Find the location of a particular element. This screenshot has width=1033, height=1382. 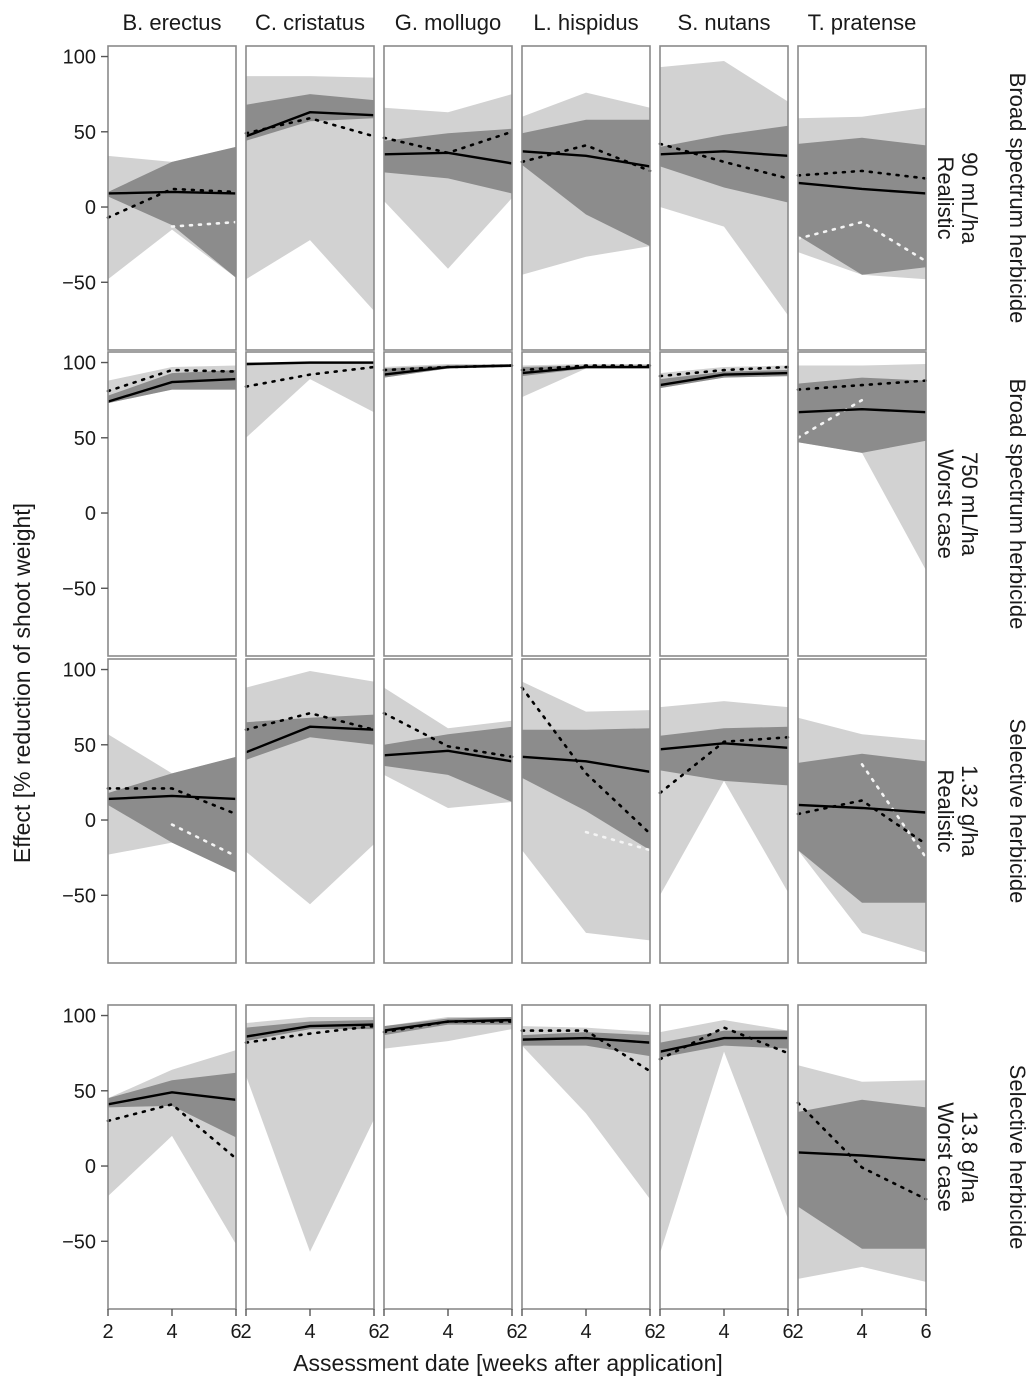

row-rate-label: 90 mL/ha is located at coordinates (969, 198).